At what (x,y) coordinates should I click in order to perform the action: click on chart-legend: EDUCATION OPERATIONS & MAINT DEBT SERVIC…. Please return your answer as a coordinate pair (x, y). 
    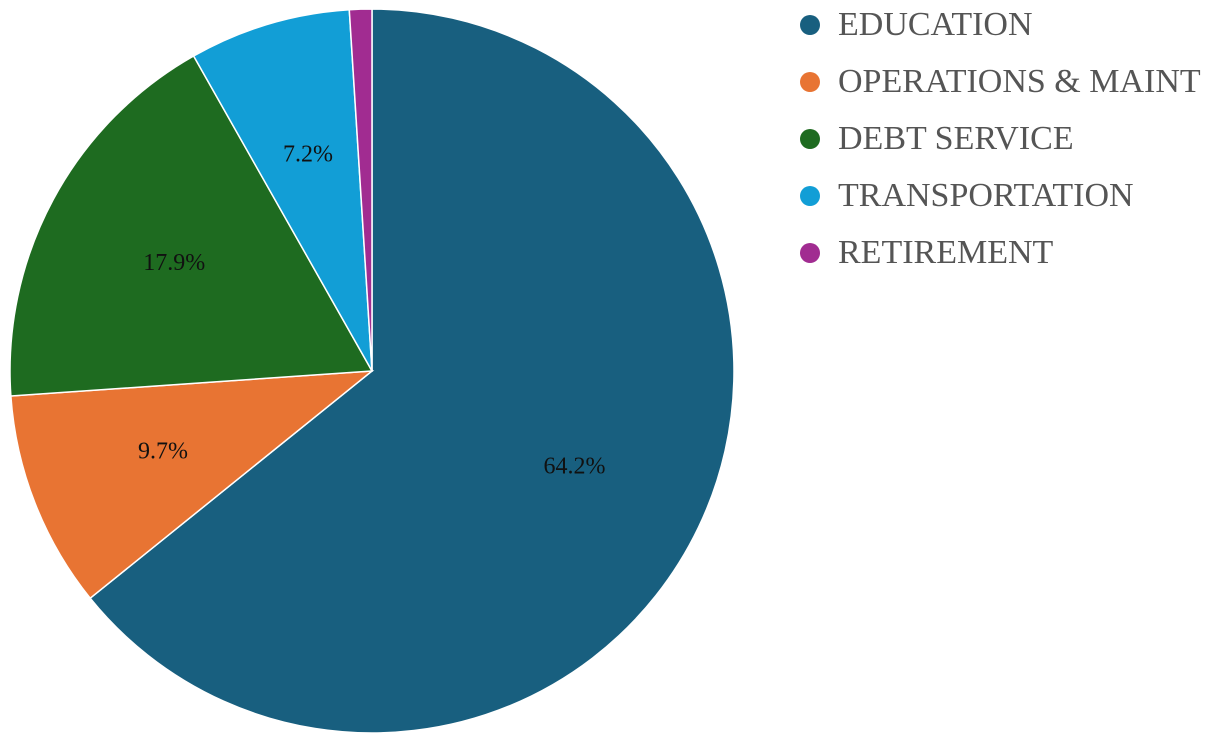
    Looking at the image, I should click on (1000, 148).